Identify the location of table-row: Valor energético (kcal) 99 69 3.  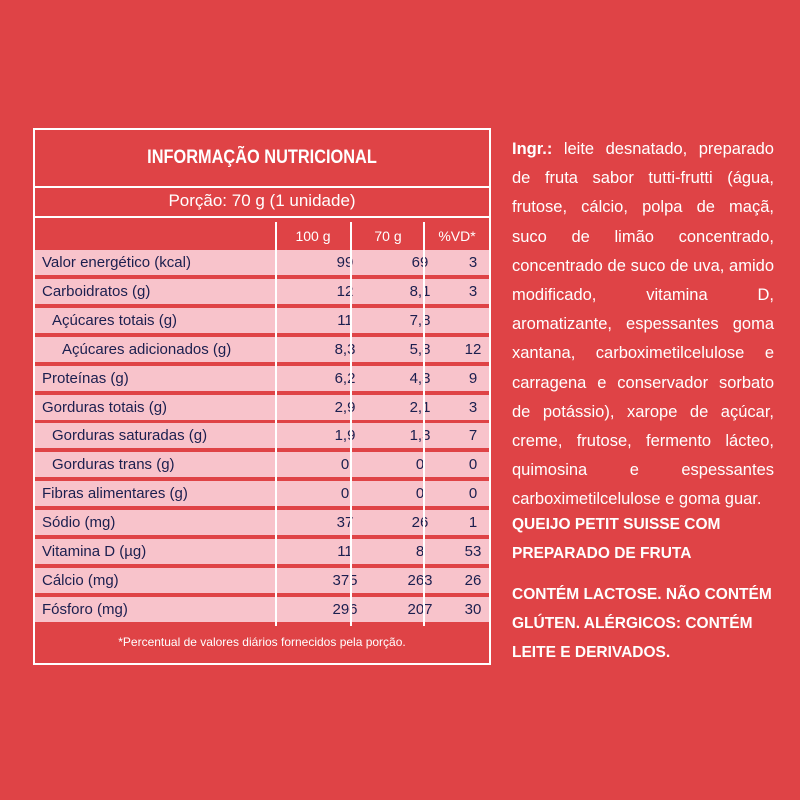
(262, 262).